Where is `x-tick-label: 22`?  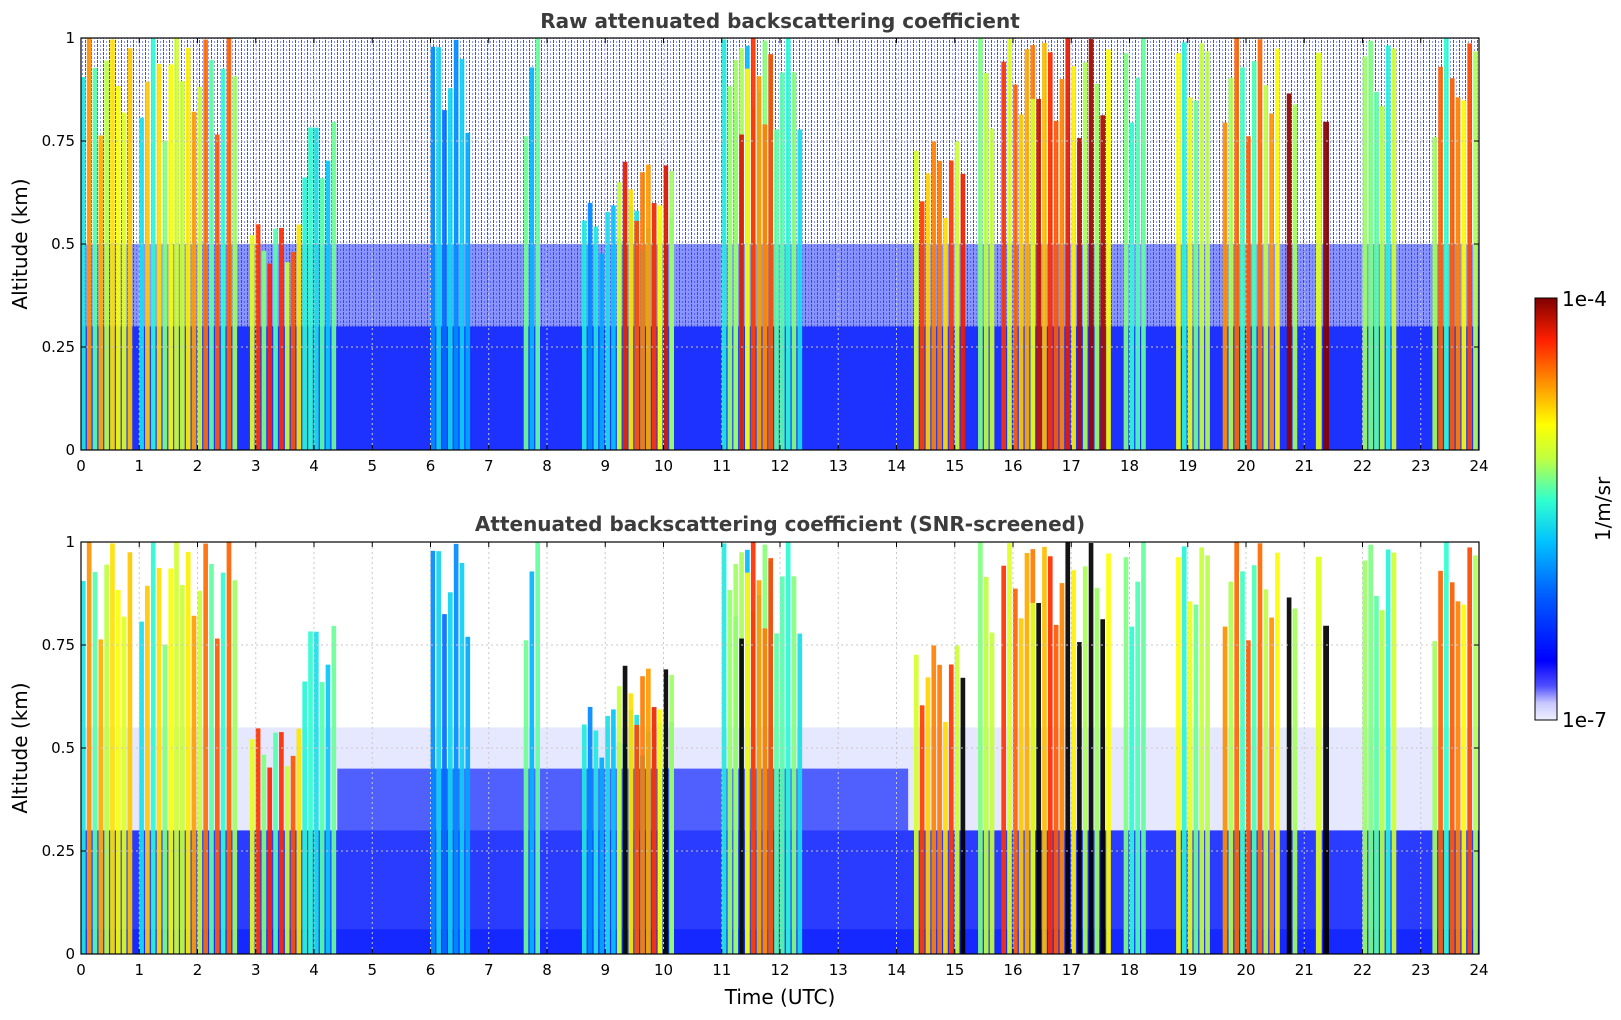
x-tick-label: 22 is located at coordinates (1362, 466).